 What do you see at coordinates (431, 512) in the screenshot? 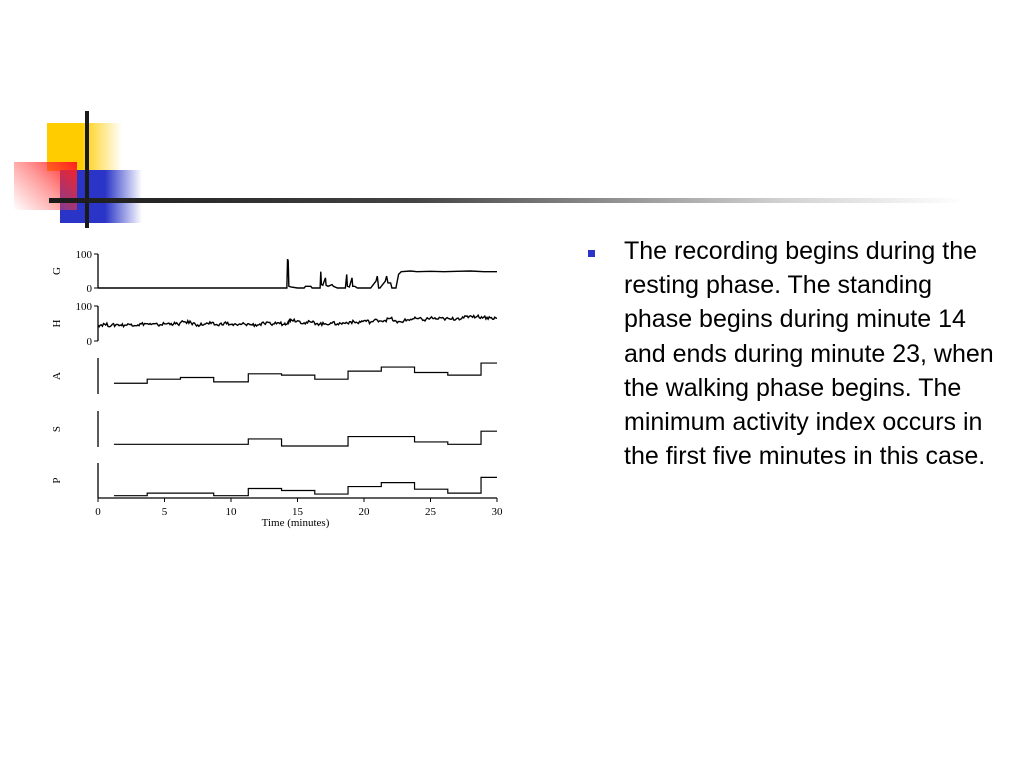
I see `x-tick-label-25: 25` at bounding box center [431, 512].